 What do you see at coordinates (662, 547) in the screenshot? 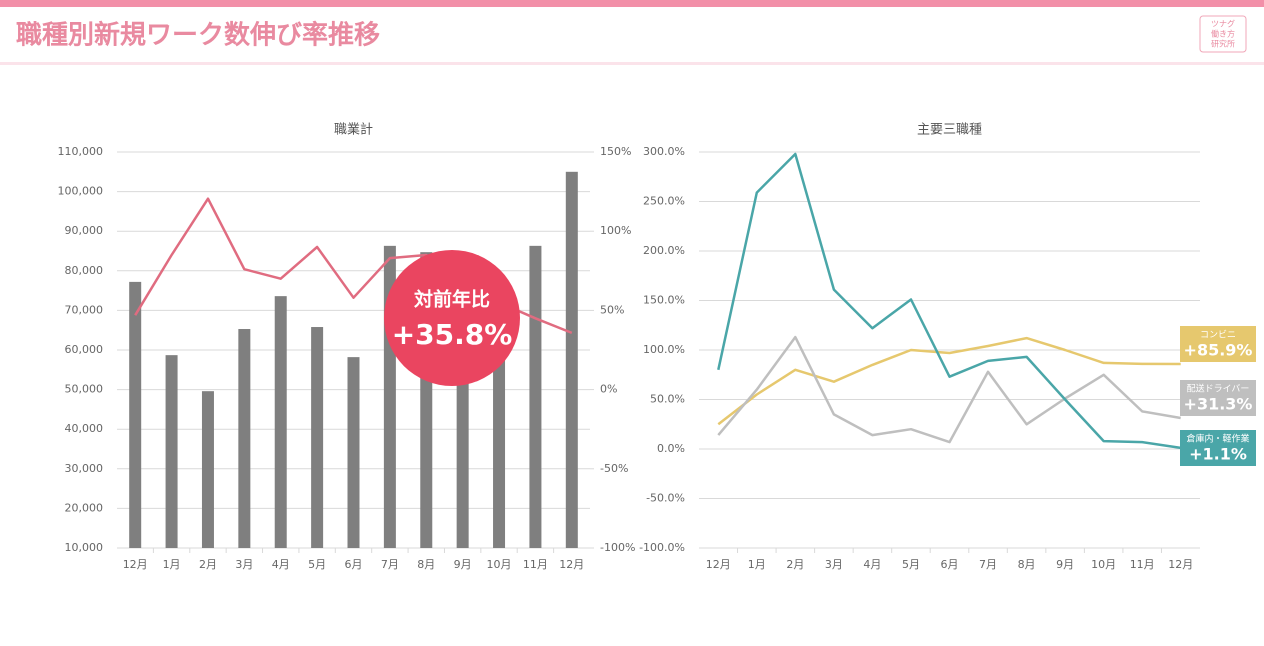
I see `y-tick-label: -100.0%` at bounding box center [662, 547].